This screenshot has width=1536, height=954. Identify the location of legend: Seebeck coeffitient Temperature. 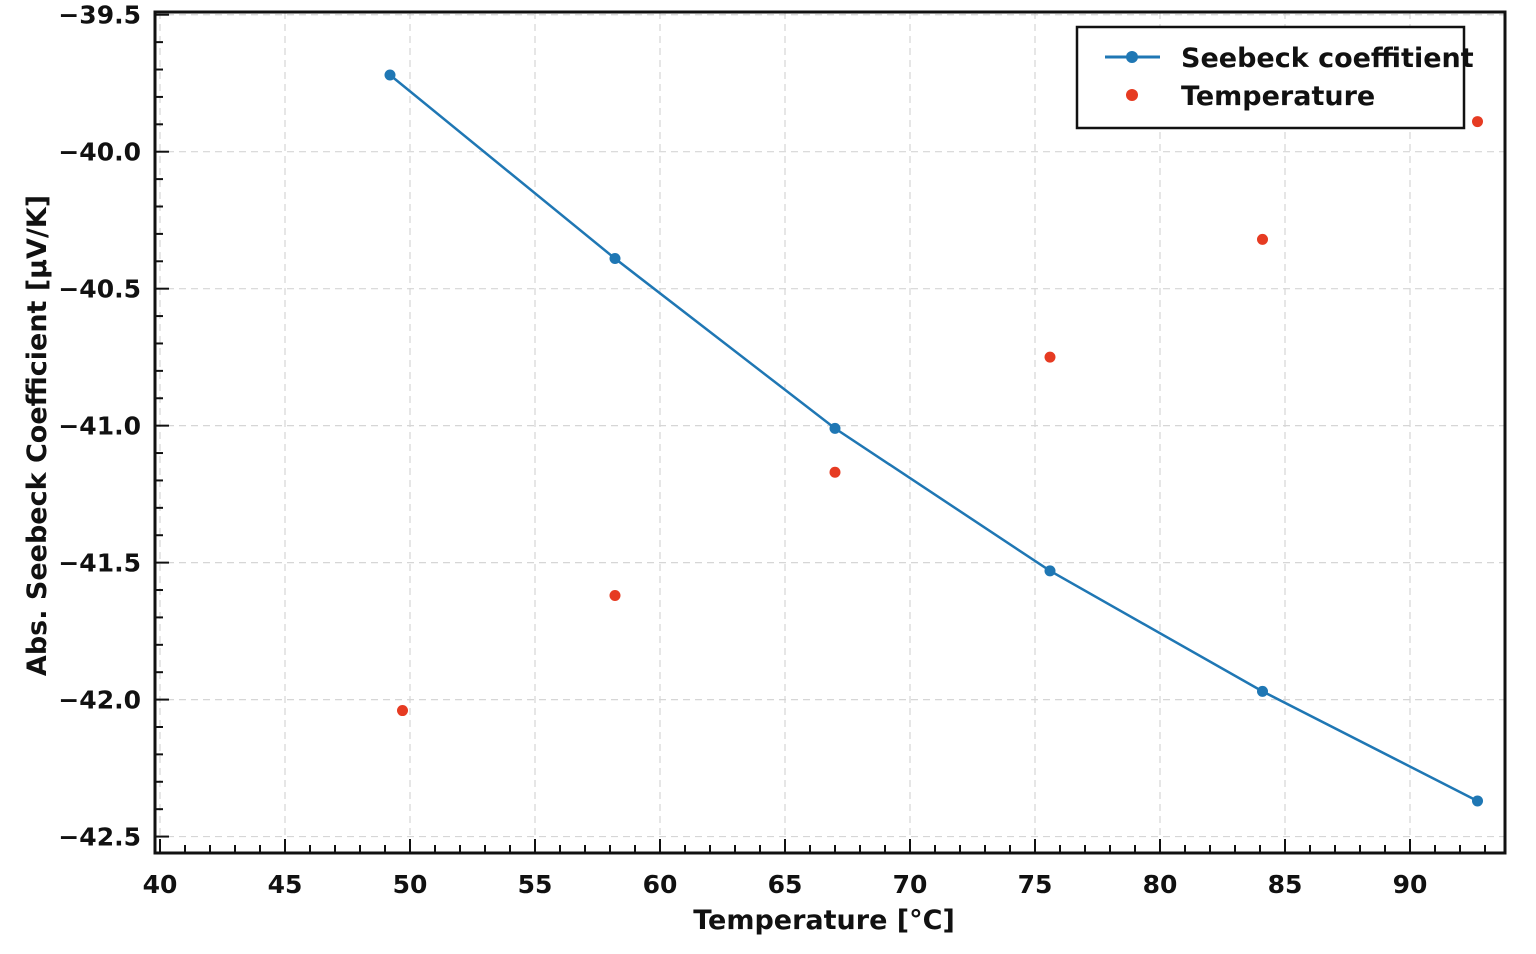
(1274, 77).